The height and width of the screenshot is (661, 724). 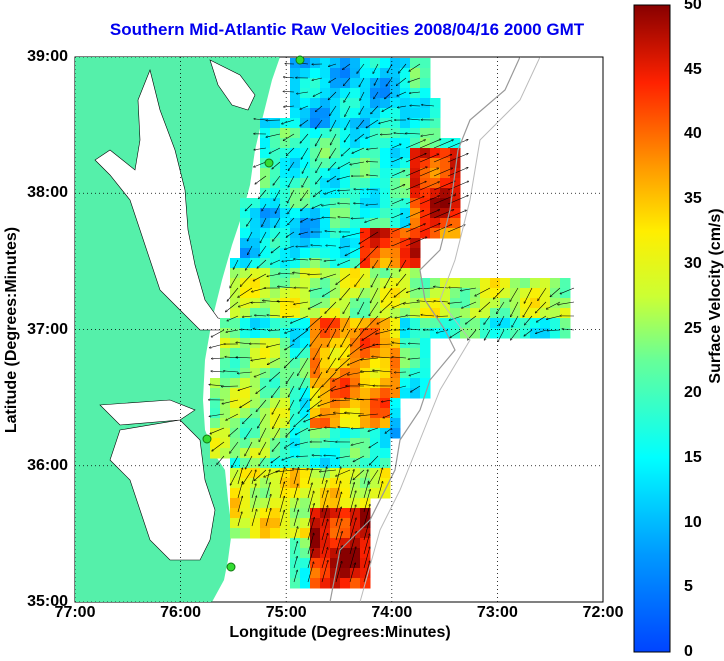 I want to click on colorbar-tick-label: 20, so click(x=693, y=393).